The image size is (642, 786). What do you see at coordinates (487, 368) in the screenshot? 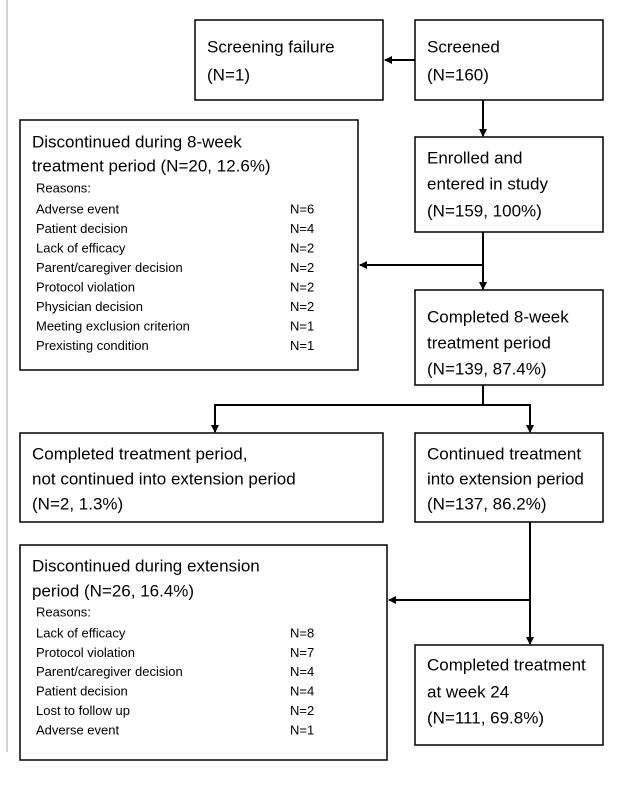
I see `node-text: (N=139, 87.4%)` at bounding box center [487, 368].